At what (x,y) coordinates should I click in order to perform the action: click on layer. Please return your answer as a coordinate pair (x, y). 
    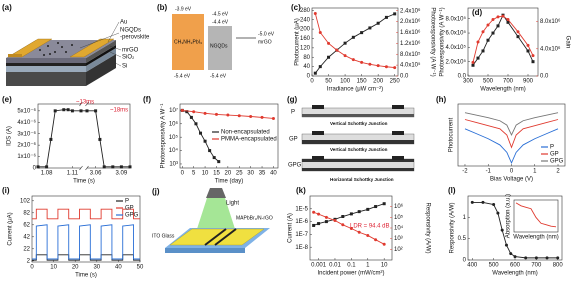
    Looking at the image, I should click on (358, 160).